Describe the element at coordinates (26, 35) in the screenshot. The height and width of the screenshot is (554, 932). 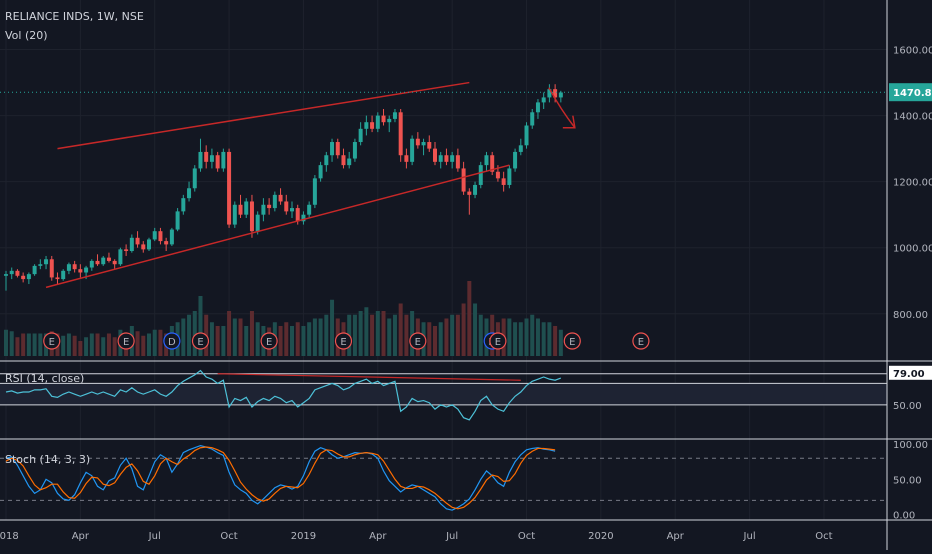
I see `volume-legend: Vol (20)` at that location.